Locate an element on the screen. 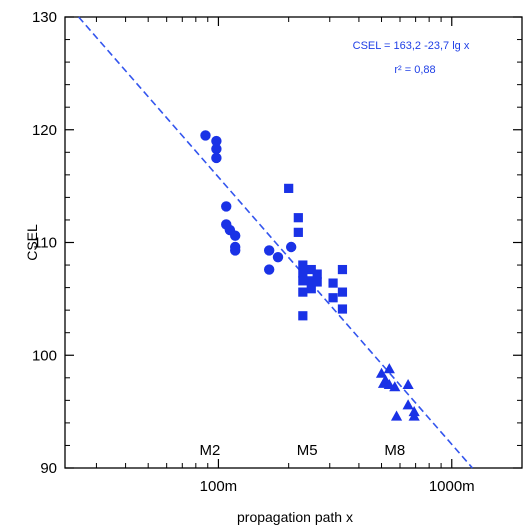  group-label: M5 is located at coordinates (307, 450).